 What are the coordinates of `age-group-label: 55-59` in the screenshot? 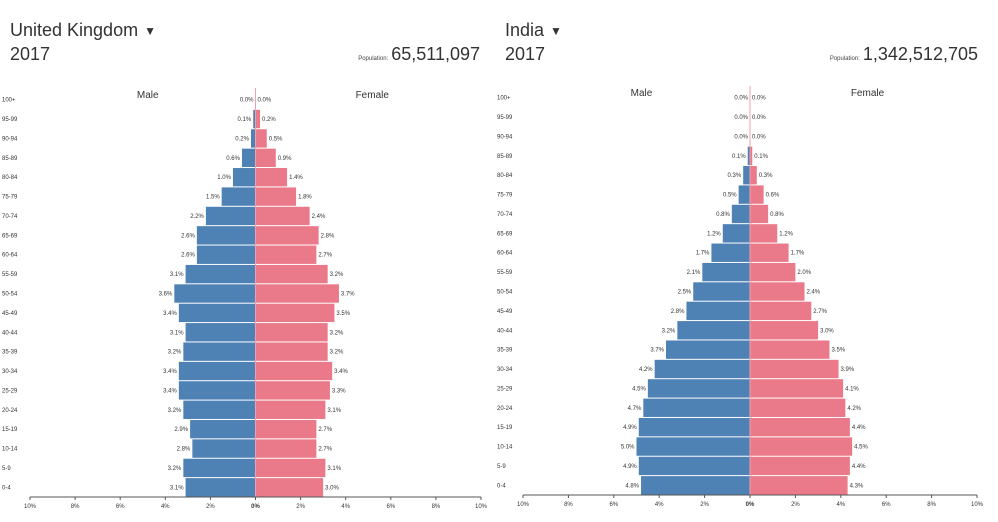 It's located at (10, 275).